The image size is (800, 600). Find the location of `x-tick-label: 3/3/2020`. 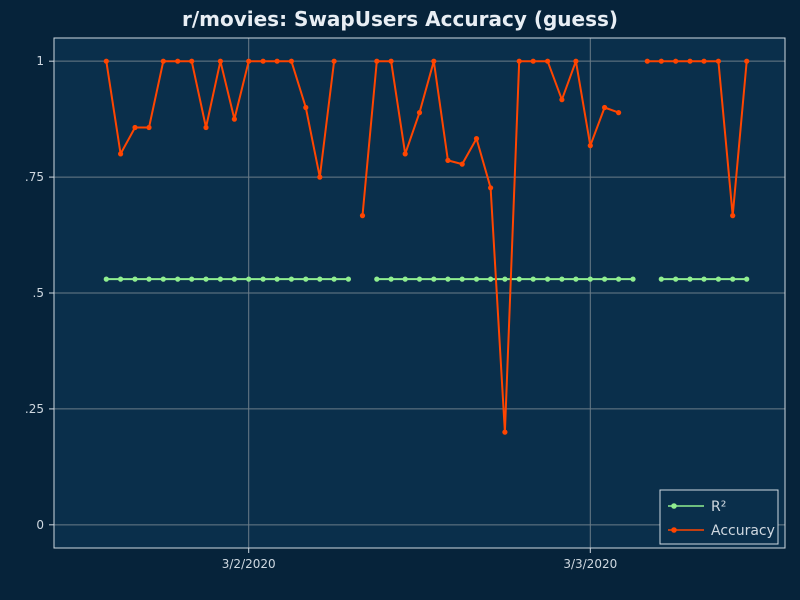

x-tick-label: 3/3/2020 is located at coordinates (590, 564).